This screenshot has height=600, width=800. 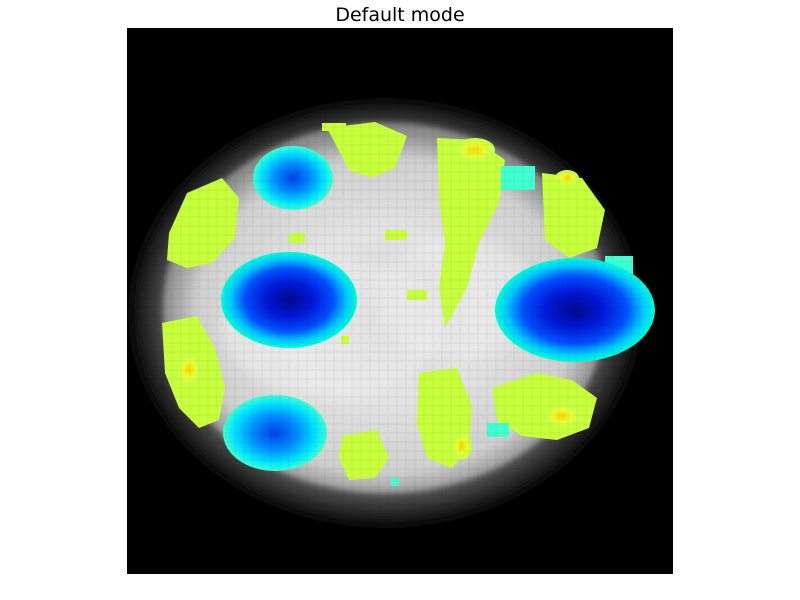 What do you see at coordinates (400, 15) in the screenshot?
I see `figure-title: Default mode` at bounding box center [400, 15].